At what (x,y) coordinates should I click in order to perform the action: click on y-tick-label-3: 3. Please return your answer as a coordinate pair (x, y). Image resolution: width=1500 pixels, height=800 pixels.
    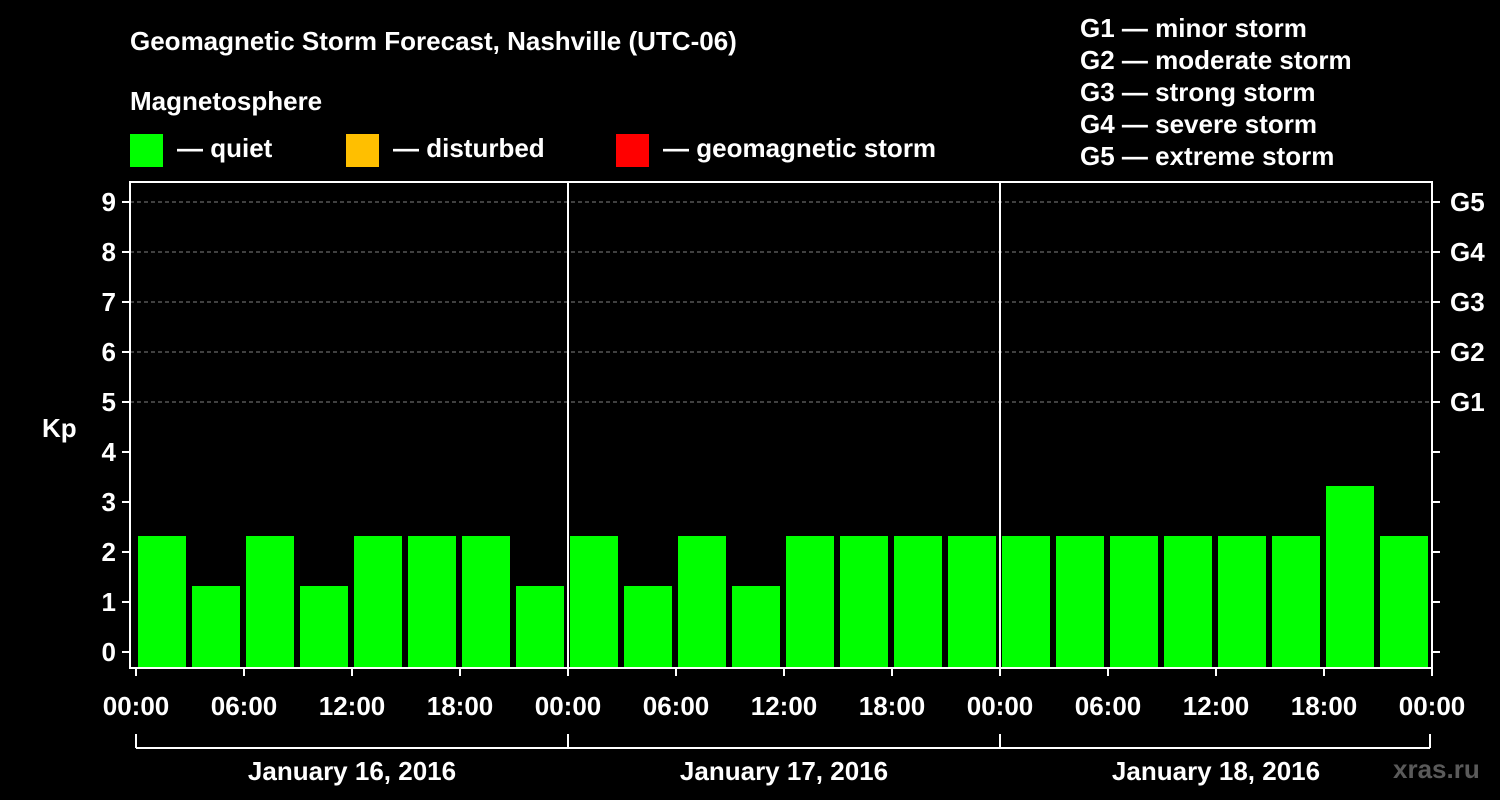
    Looking at the image, I should click on (109, 502).